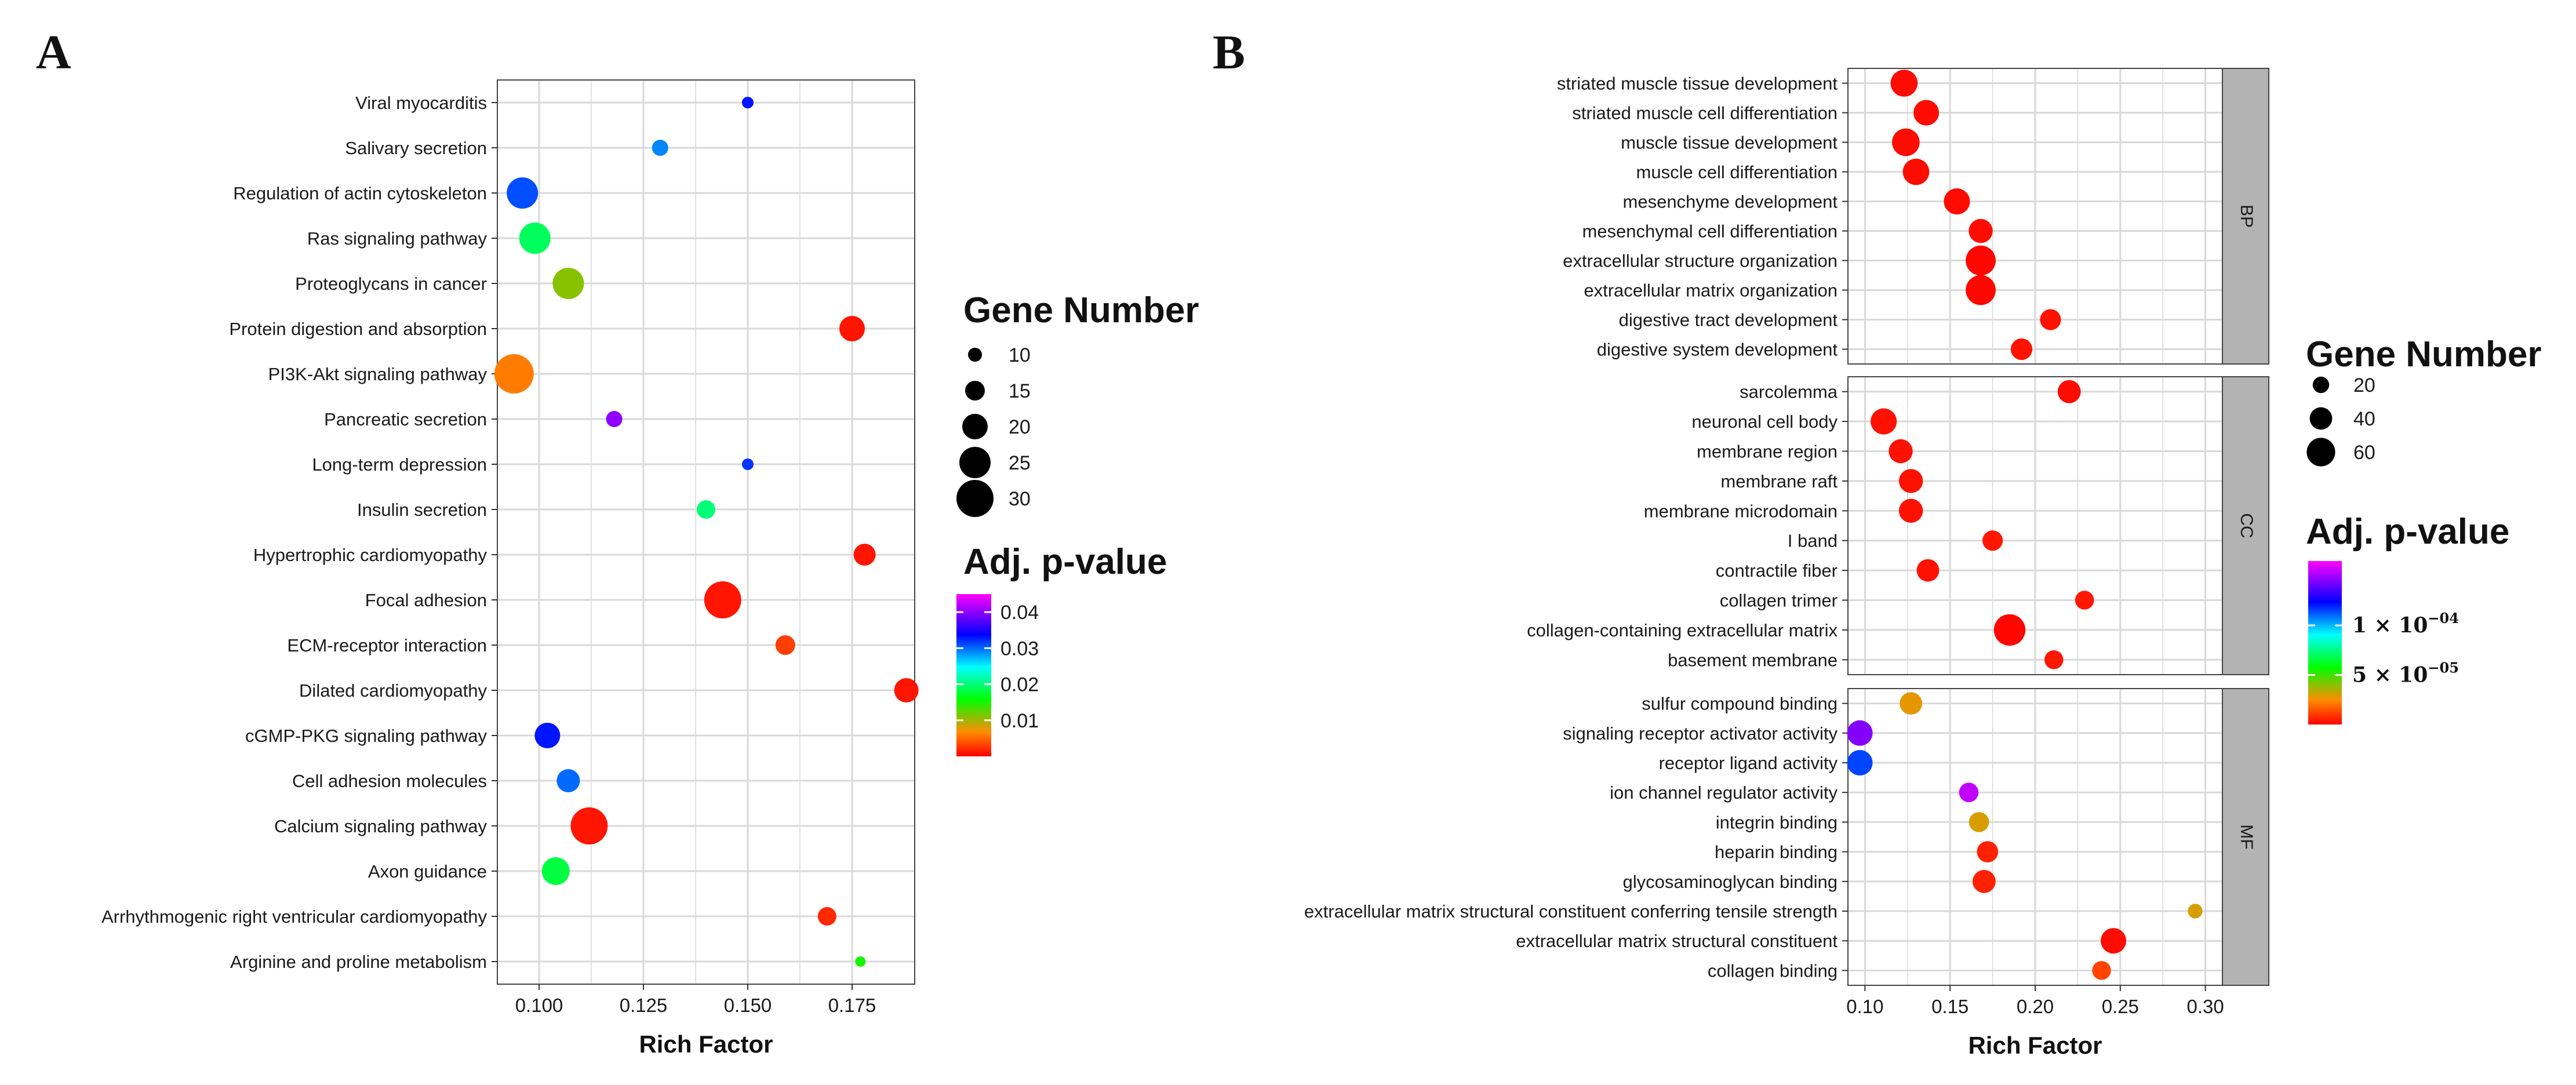 This screenshot has height=1085, width=2576. What do you see at coordinates (370, 555) in the screenshot?
I see `category-label-hypertrophic-cardiomyopathy: Hypertrophic cardiomyopathy` at bounding box center [370, 555].